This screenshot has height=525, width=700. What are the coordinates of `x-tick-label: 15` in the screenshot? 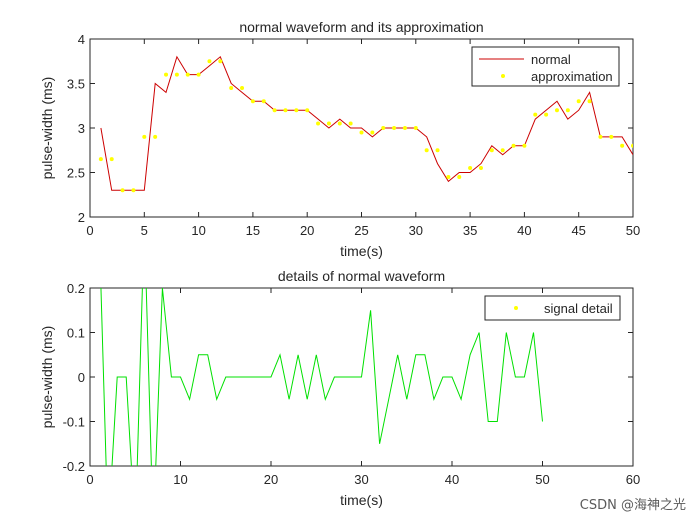 It's located at (253, 230).